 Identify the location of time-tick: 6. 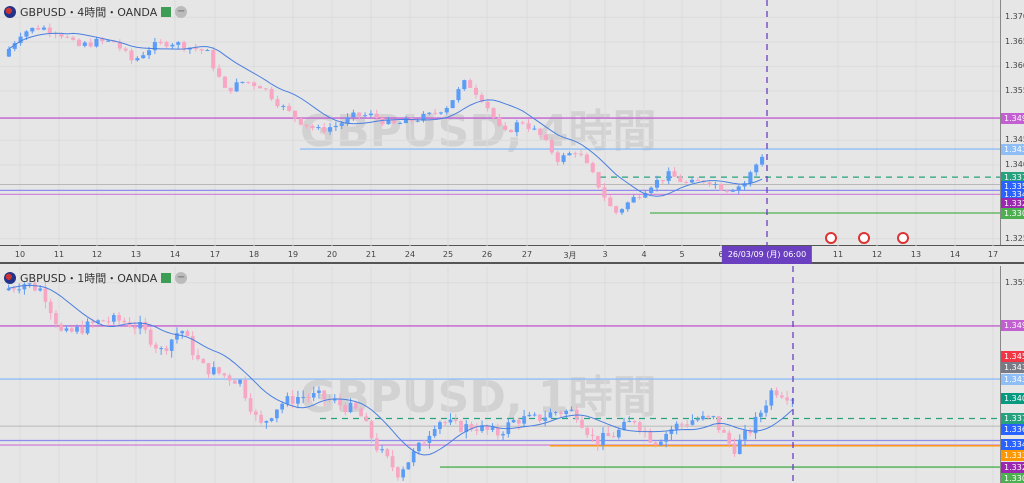
(720, 254).